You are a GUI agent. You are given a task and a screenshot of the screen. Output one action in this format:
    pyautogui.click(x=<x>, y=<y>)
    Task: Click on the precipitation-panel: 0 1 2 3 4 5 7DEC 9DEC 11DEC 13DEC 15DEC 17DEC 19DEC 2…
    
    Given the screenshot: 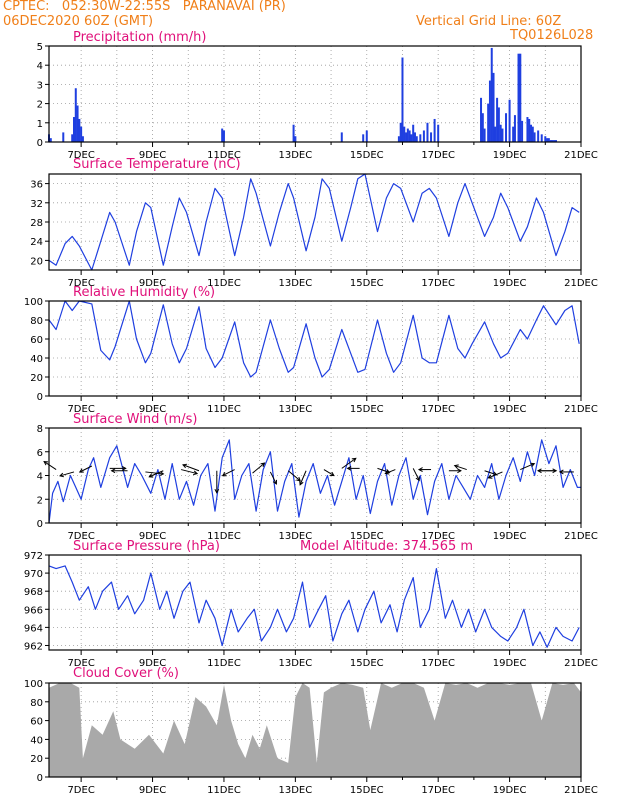 What is the action you would take?
    pyautogui.click(x=317, y=95)
    